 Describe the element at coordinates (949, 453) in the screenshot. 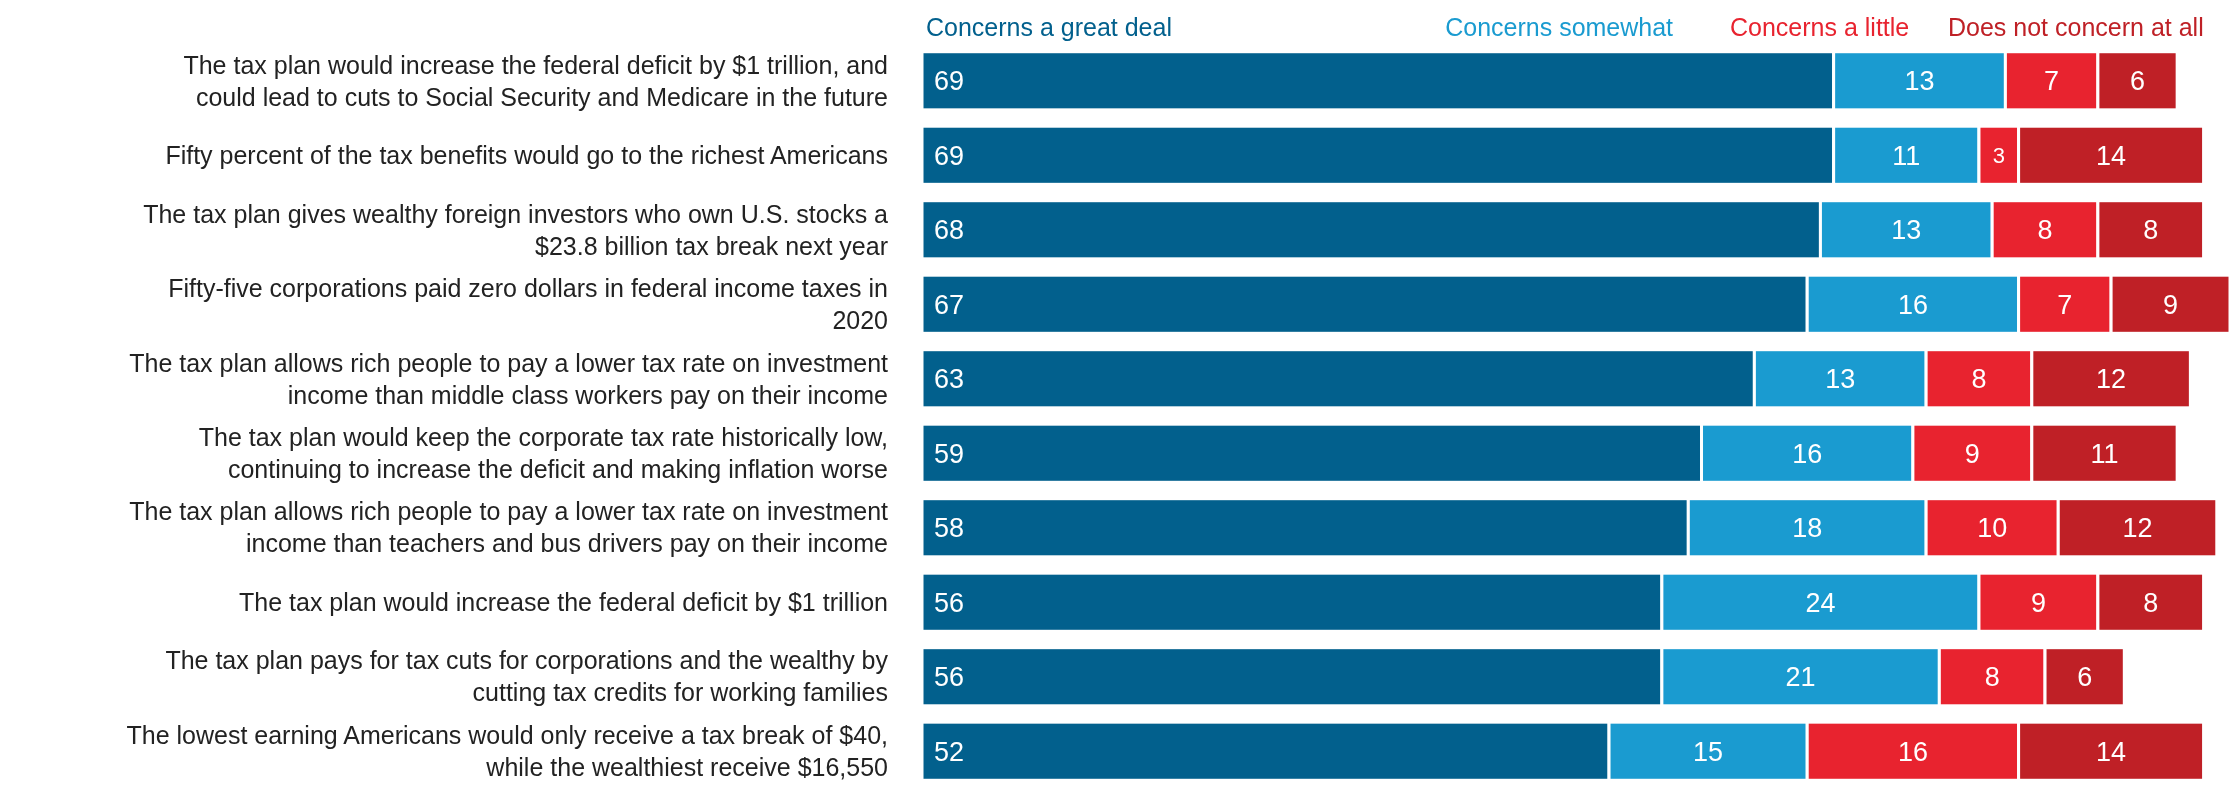

I see `data-label: 59` at that location.